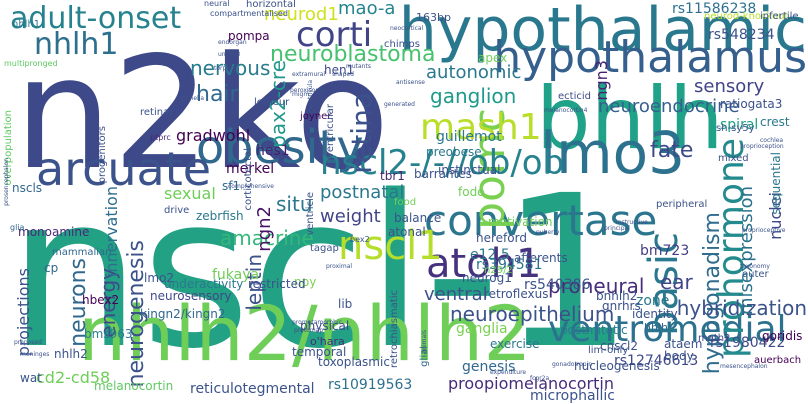  I want to click on cloud-word: bms963, so click(108, 334).